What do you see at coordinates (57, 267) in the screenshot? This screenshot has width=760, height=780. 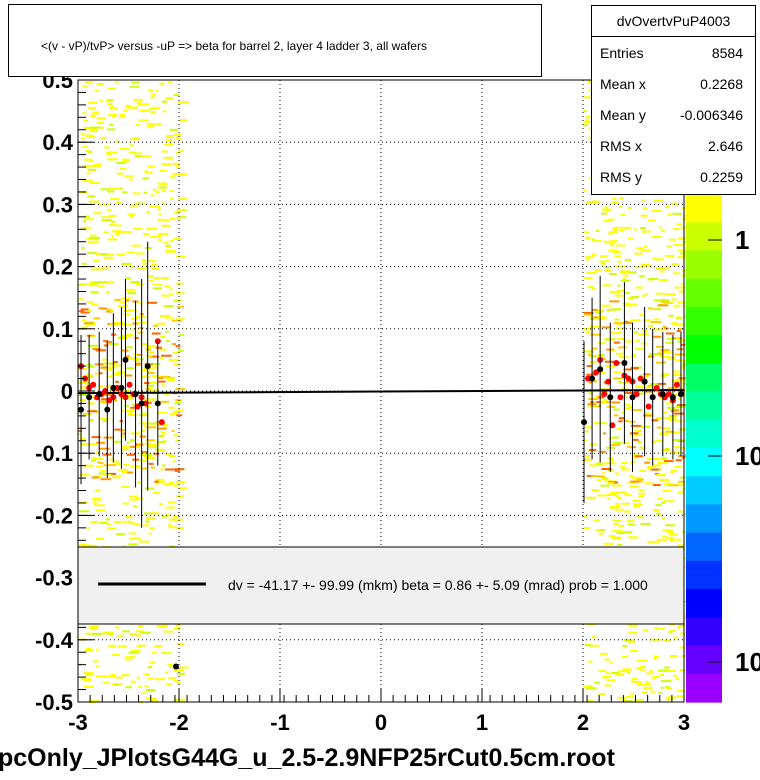 I see `y-tick-label: 0.2` at bounding box center [57, 267].